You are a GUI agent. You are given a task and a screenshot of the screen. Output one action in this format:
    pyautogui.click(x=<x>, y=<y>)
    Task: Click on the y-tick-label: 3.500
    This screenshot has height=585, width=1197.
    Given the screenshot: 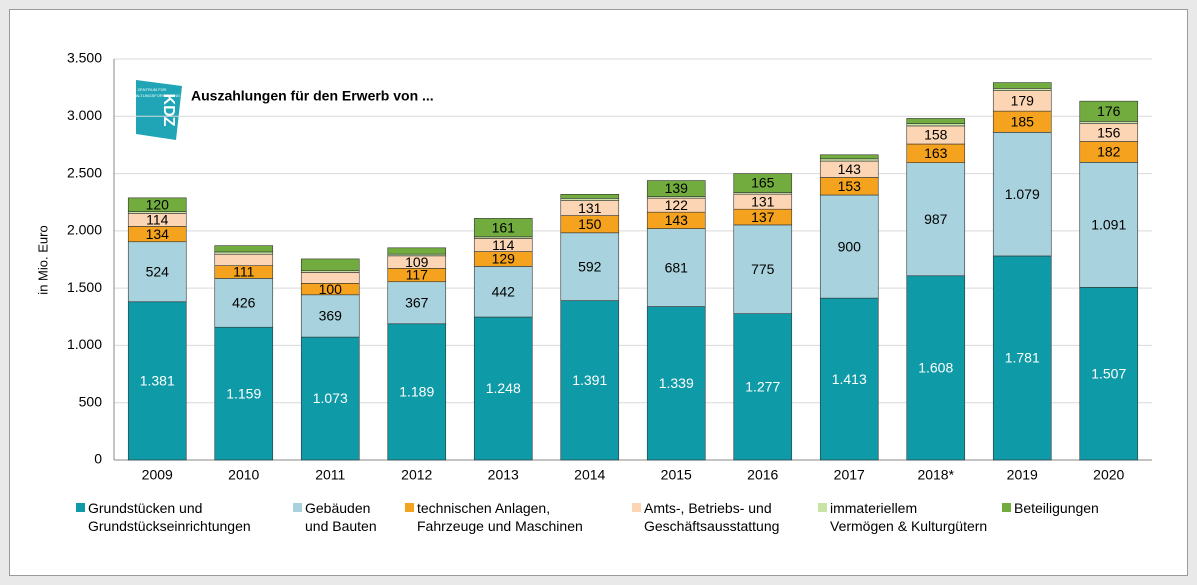 What is the action you would take?
    pyautogui.click(x=84, y=58)
    